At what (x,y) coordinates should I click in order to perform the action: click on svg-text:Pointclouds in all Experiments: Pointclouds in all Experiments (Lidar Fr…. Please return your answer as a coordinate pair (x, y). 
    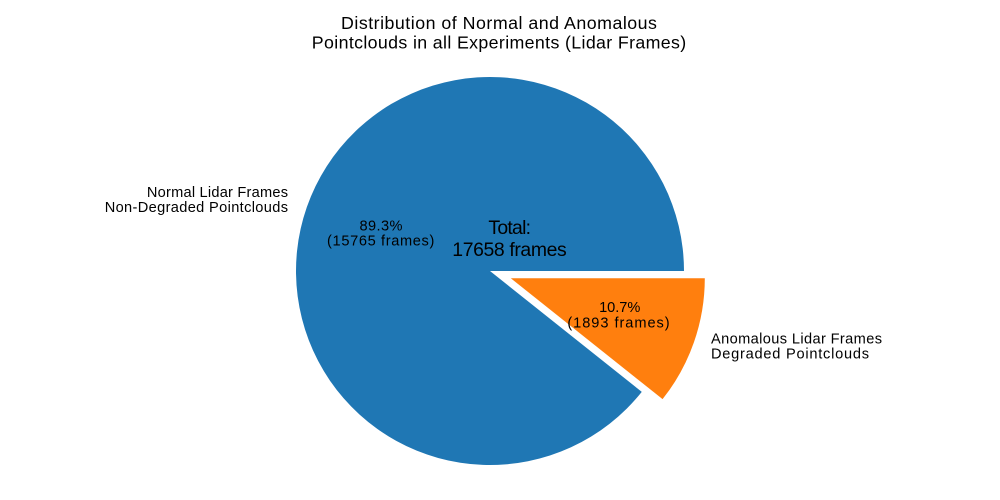
    Looking at the image, I should click on (499, 43).